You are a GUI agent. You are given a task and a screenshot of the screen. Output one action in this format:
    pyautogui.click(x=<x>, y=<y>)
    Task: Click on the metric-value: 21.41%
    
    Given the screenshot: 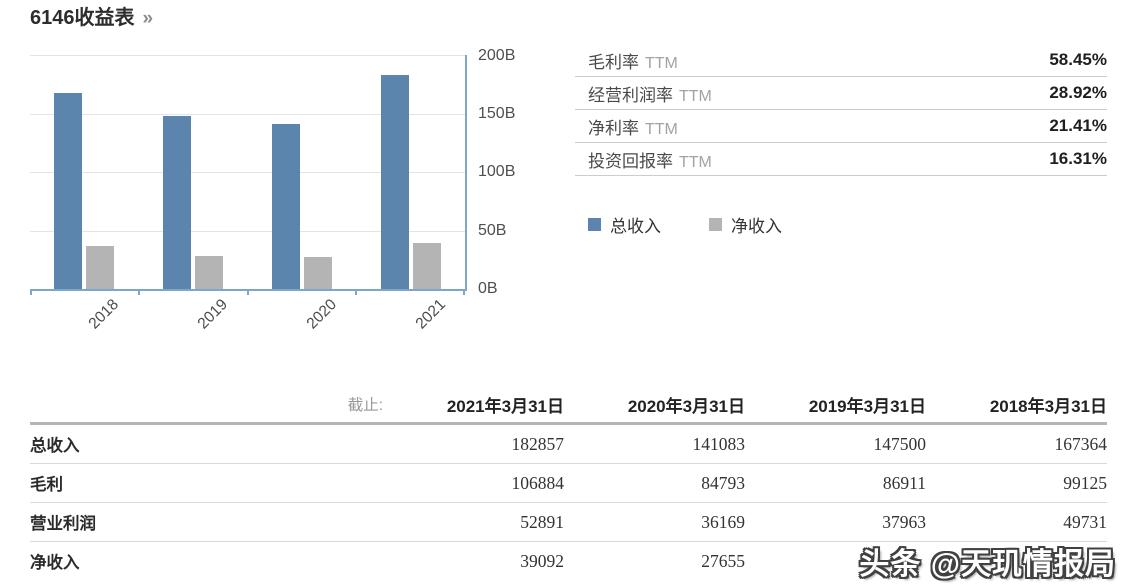 What is the action you would take?
    pyautogui.click(x=1078, y=125)
    